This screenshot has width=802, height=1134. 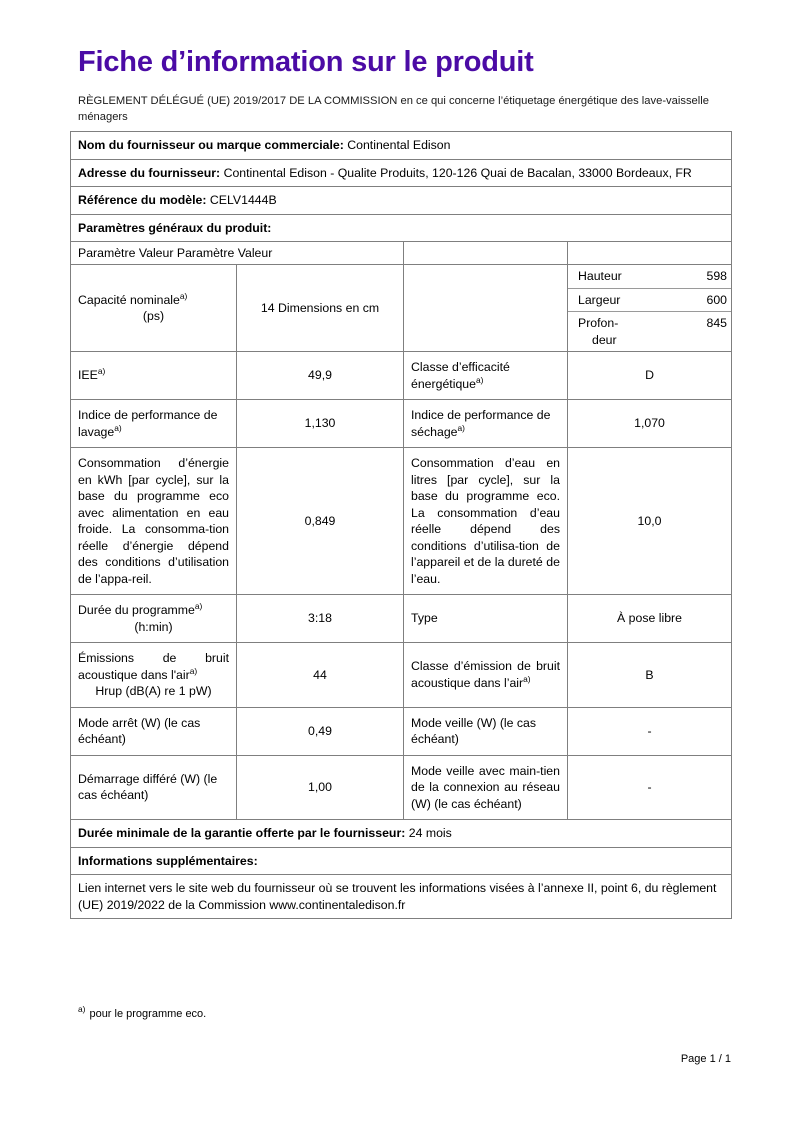 What do you see at coordinates (527, 678) in the screenshot?
I see `footnote-ref-noise-class: a)` at bounding box center [527, 678].